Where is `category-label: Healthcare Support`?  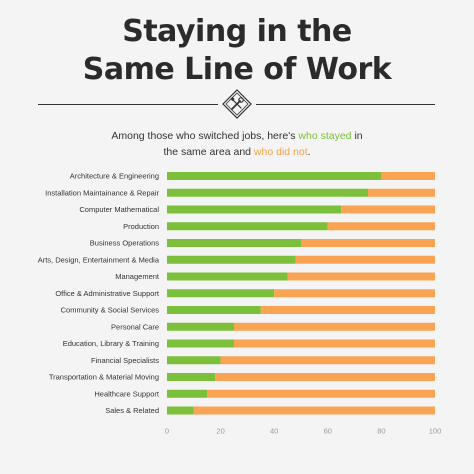 category-label: Healthcare Support is located at coordinates (127, 393).